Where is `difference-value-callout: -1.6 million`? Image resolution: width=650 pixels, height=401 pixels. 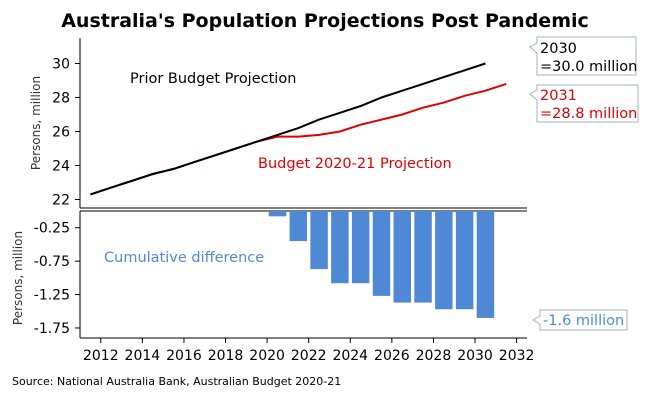
difference-value-callout: -1.6 million is located at coordinates (579, 320).